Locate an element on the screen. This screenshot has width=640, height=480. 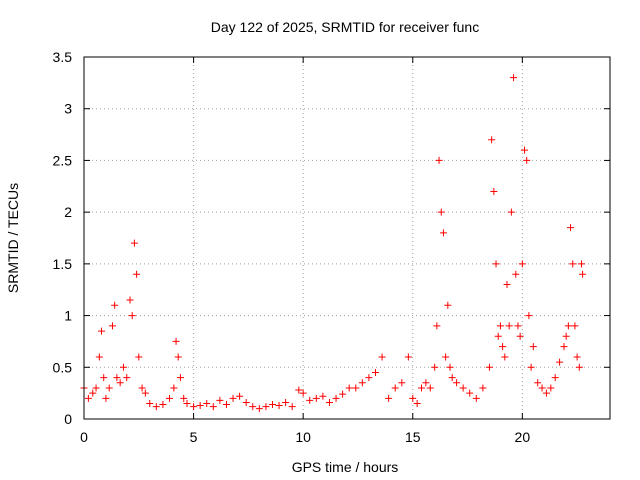
x-tick-label: 20 is located at coordinates (523, 437).